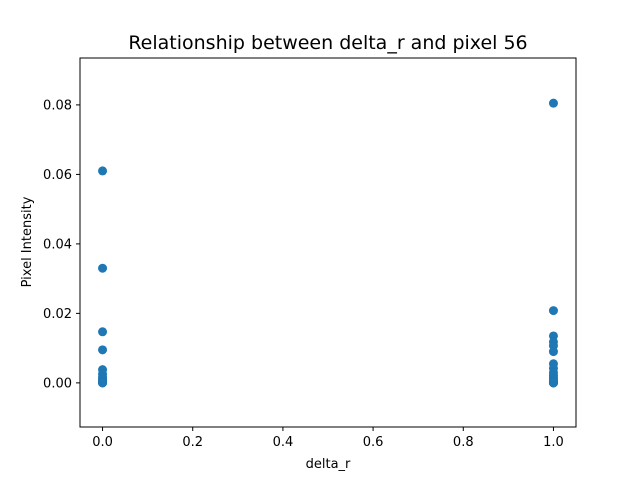 Image resolution: width=640 pixels, height=480 pixels. Describe the element at coordinates (192, 442) in the screenshot. I see `x-tick-label: 0.2` at that location.